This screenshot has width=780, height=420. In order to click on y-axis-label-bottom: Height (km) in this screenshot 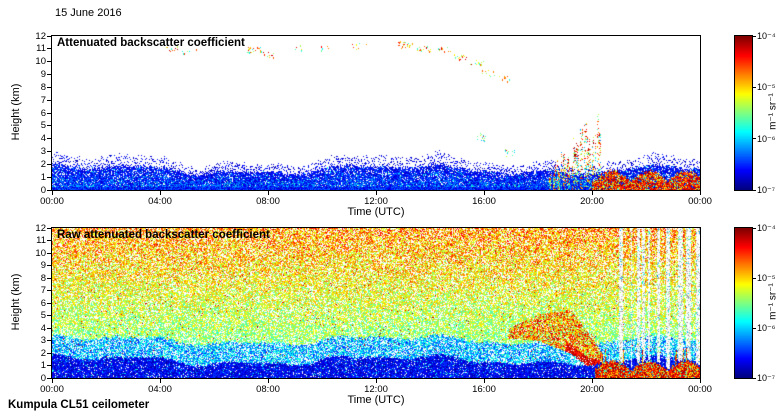, I will do `click(16, 302)`.